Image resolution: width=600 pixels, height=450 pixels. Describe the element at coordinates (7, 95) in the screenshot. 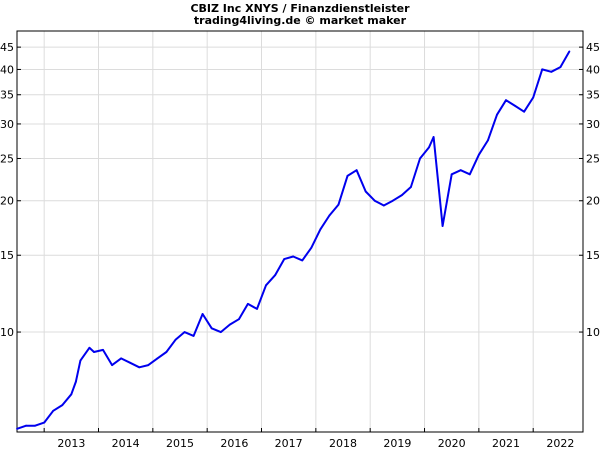

I see `y-tick-label-left: 35` at that location.